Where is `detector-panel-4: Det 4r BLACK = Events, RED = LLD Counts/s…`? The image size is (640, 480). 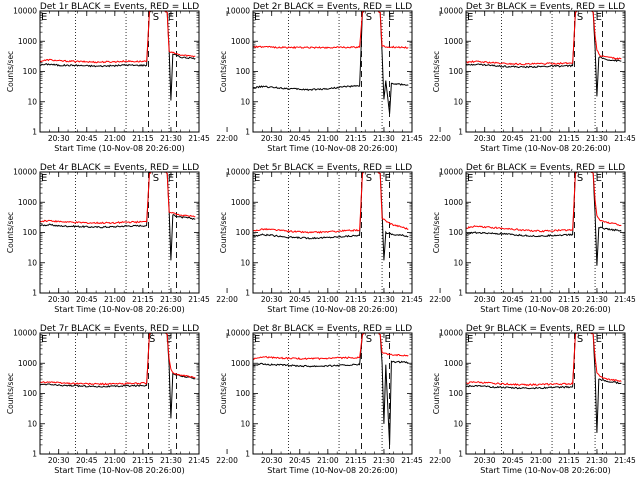
detector-panel-4: Det 4r BLACK = Events, RED = LLD Counts/s… is located at coordinates (122, 238).